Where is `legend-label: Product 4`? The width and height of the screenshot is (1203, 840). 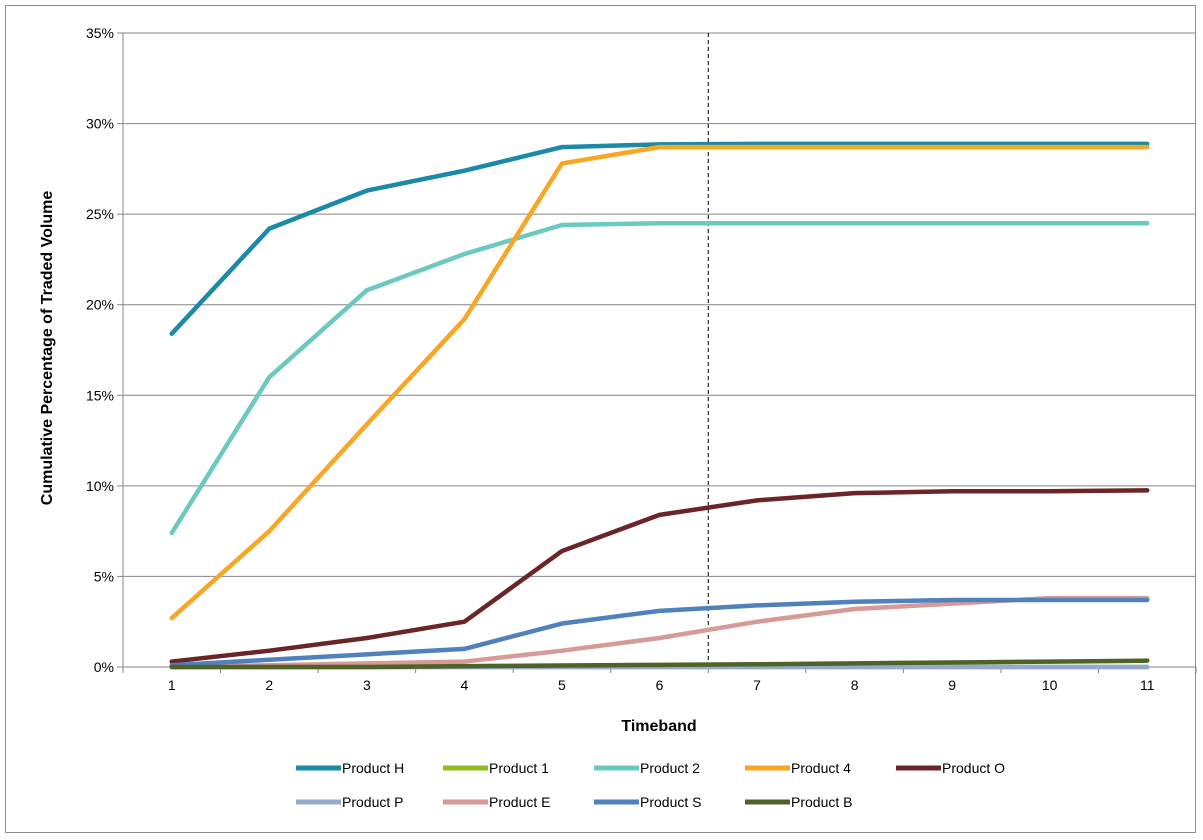 legend-label: Product 4 is located at coordinates (821, 768).